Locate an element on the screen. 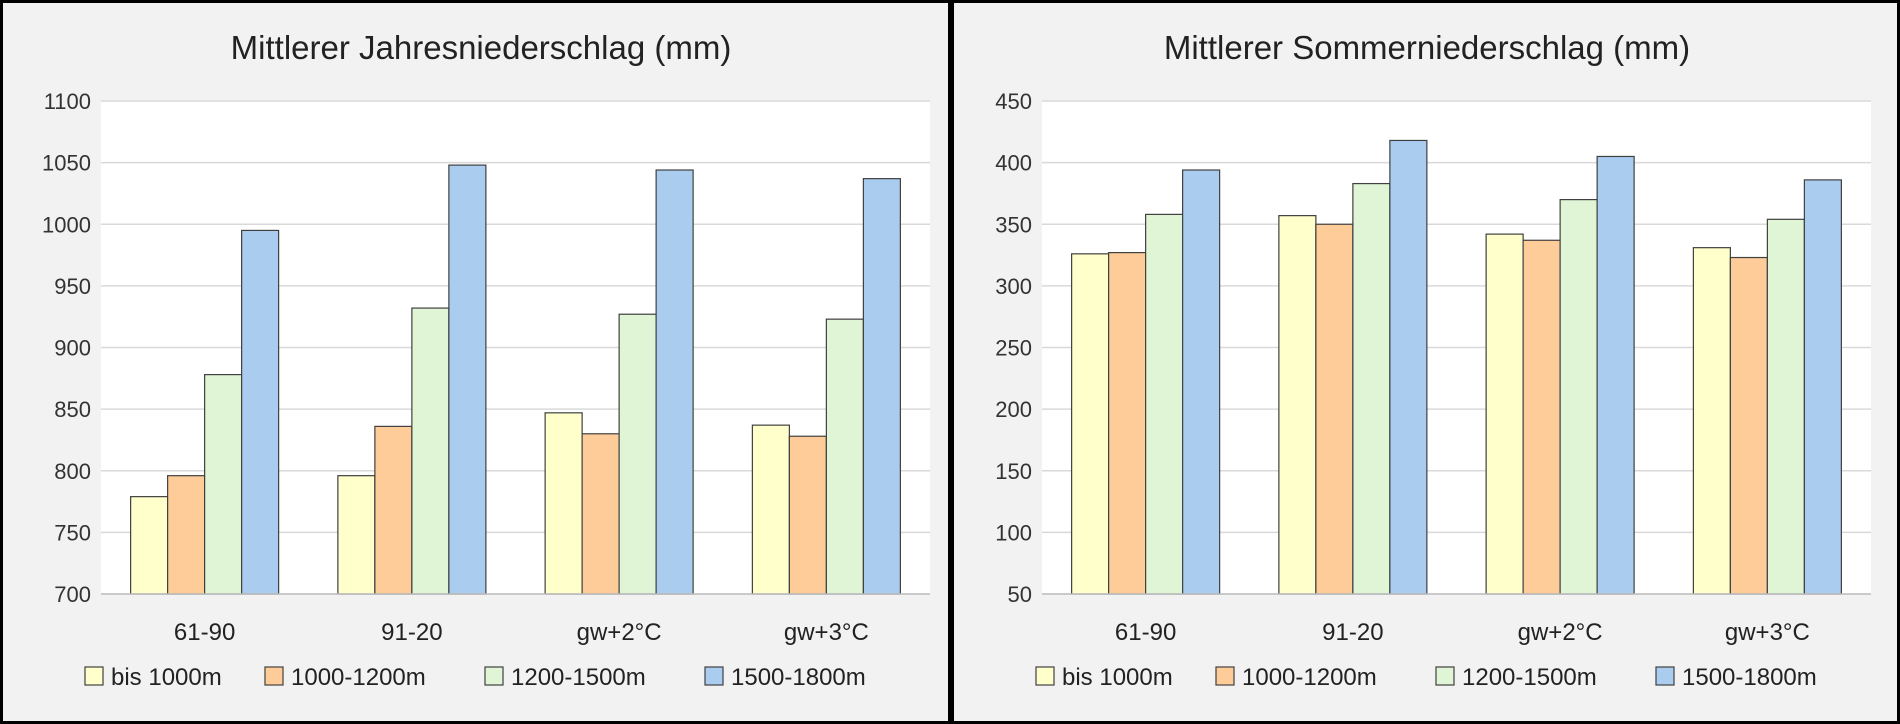  y-tick-label: 1000 is located at coordinates (66, 224).